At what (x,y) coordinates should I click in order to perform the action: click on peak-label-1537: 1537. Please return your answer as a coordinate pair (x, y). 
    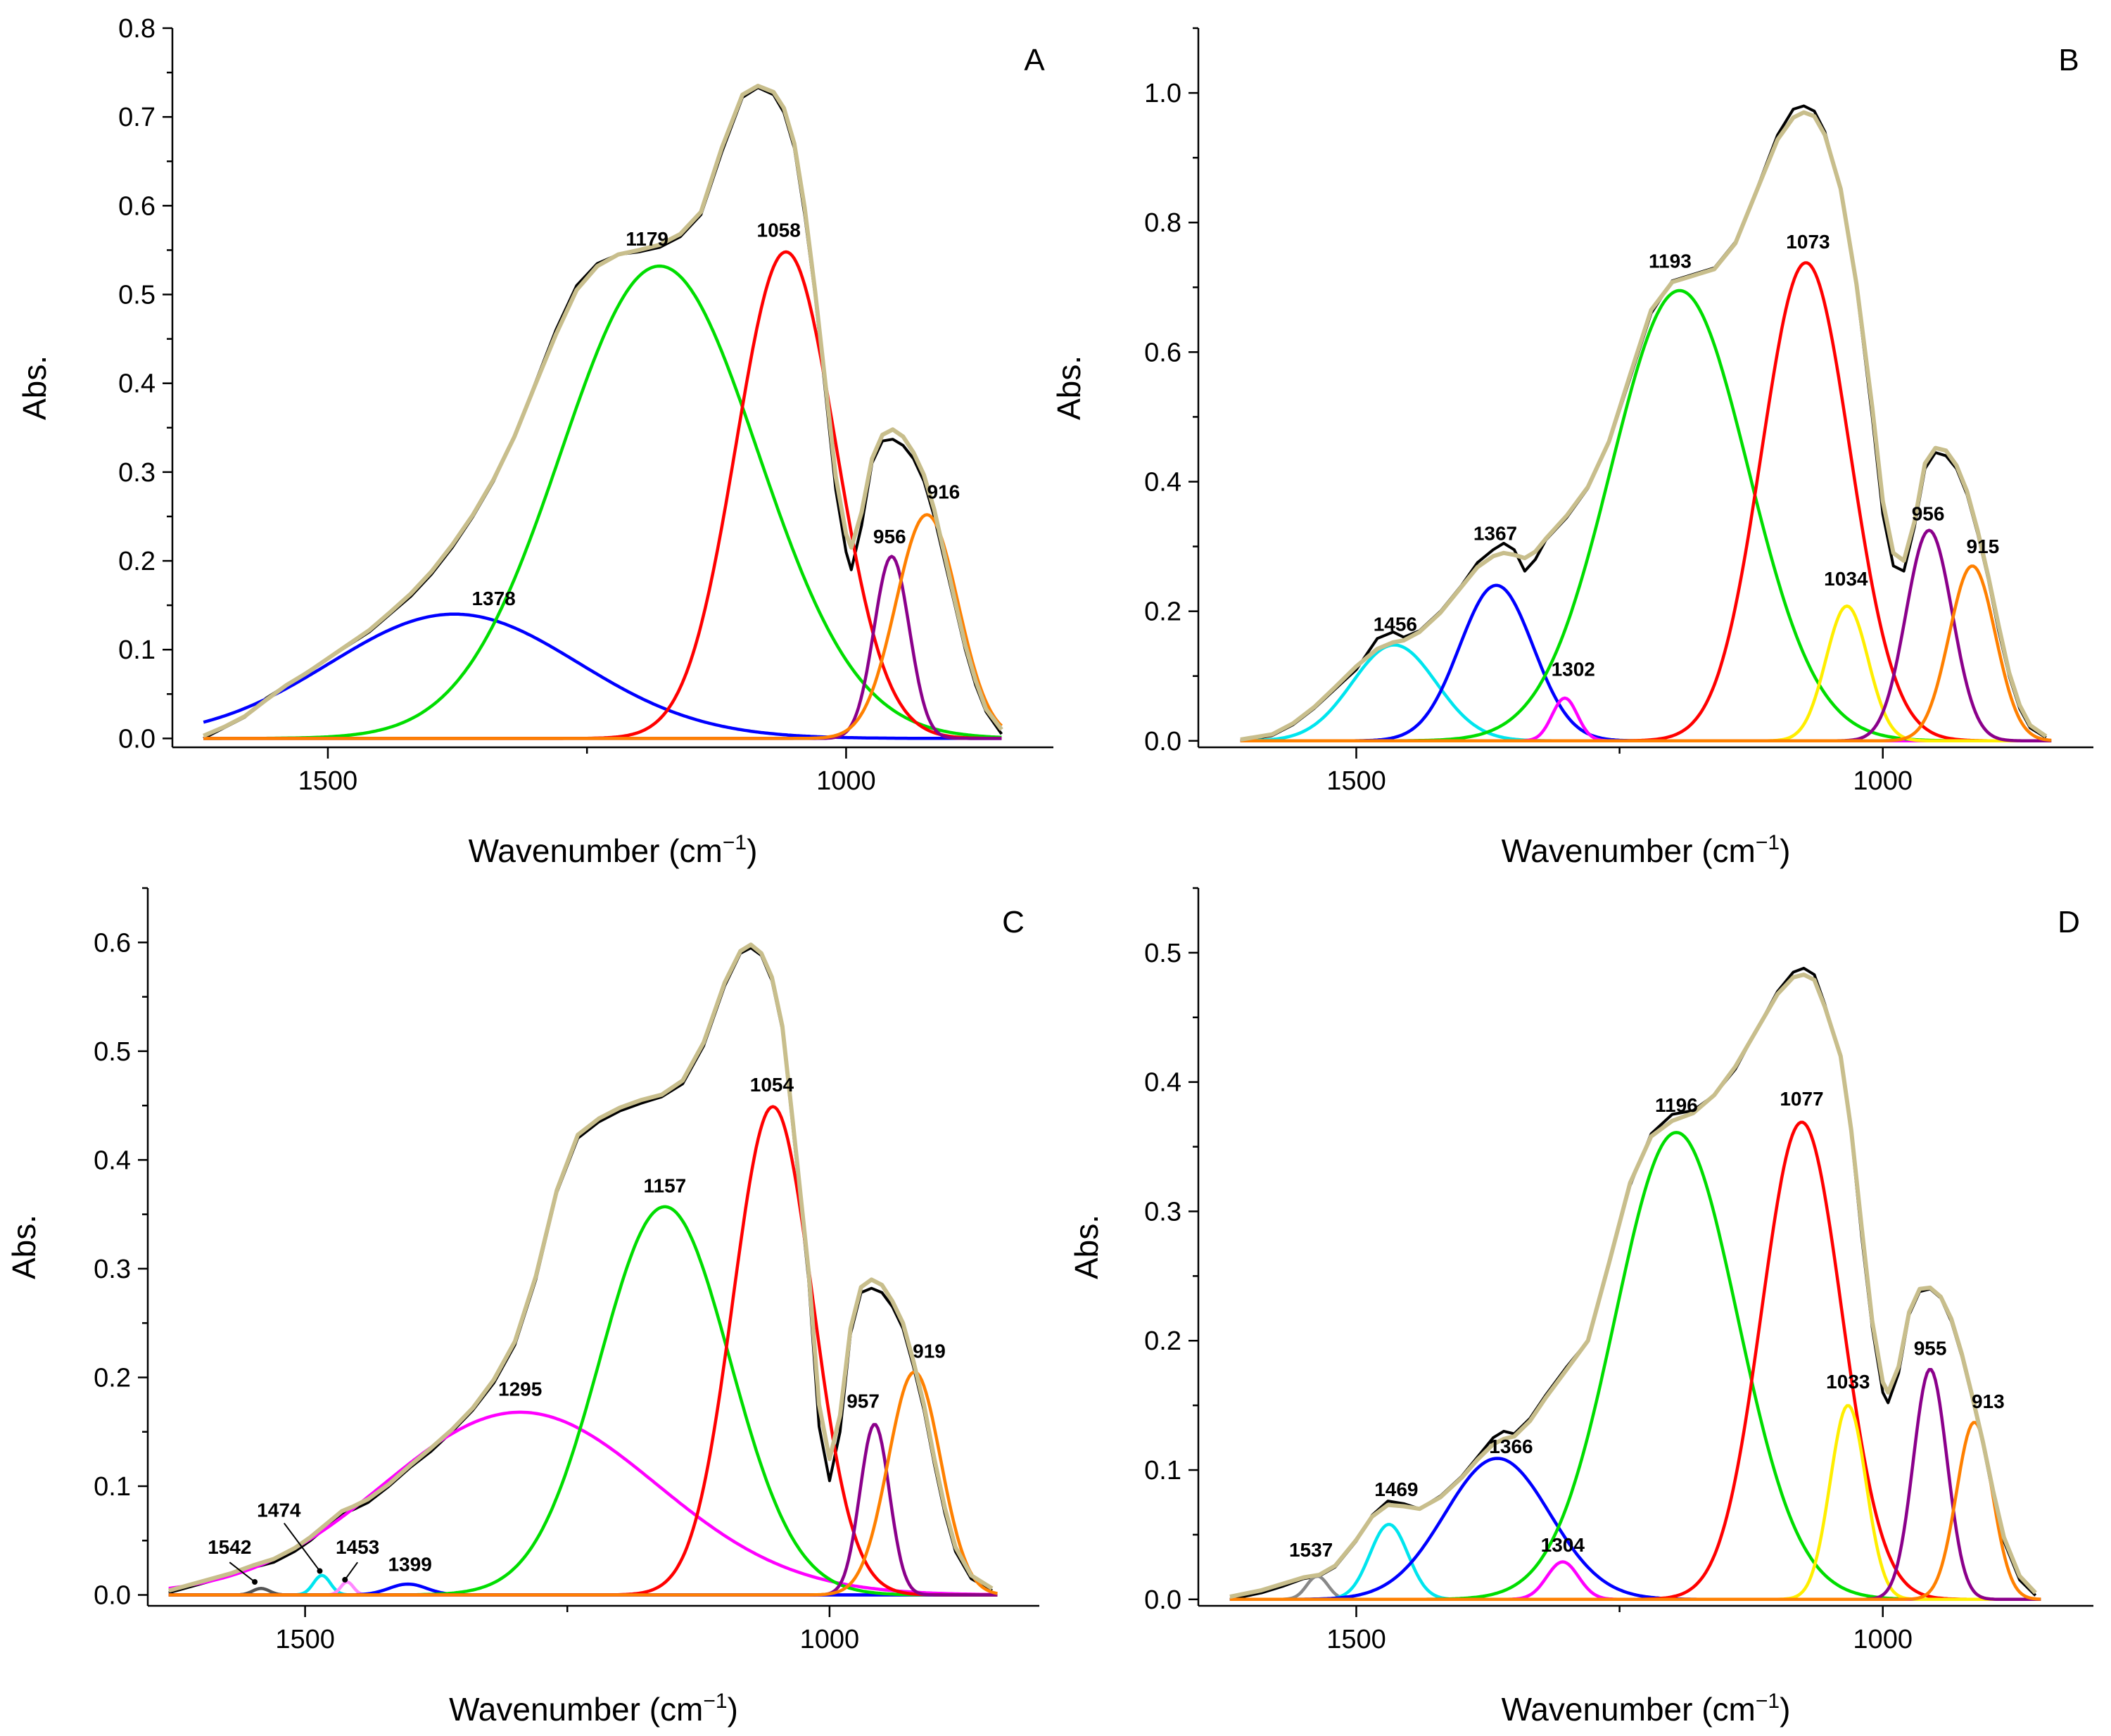
    Looking at the image, I should click on (1311, 1550).